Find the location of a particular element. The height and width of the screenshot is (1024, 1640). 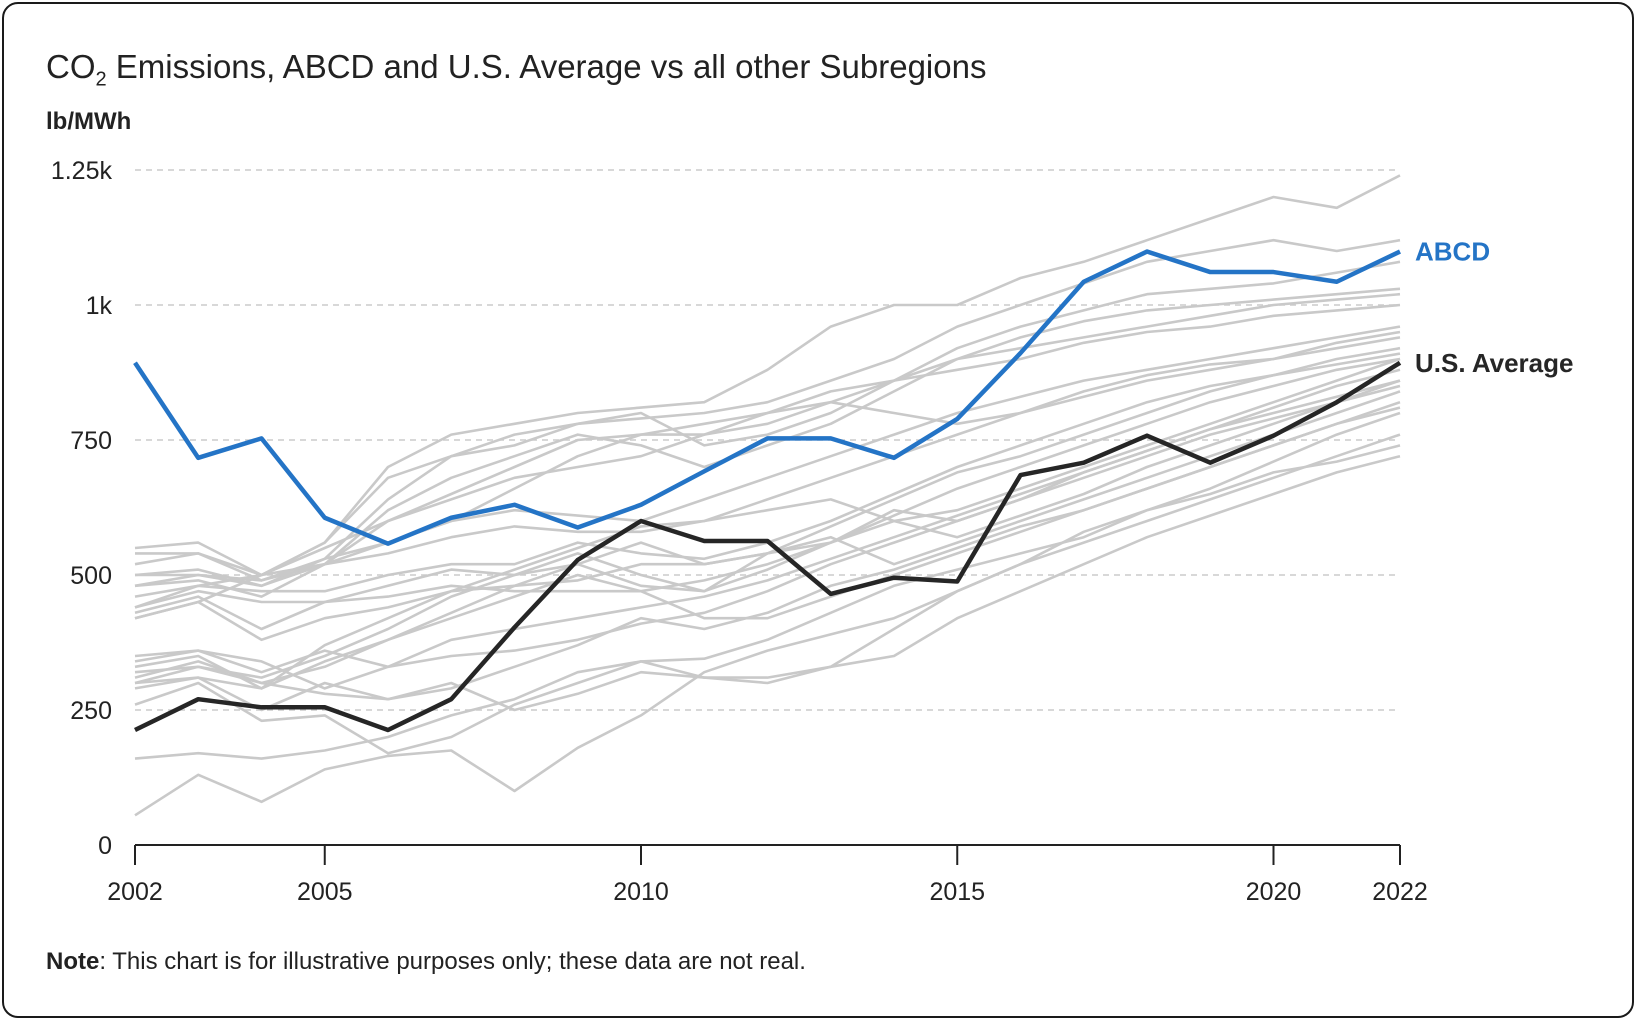

y-tick-label: 500 is located at coordinates (91, 576).